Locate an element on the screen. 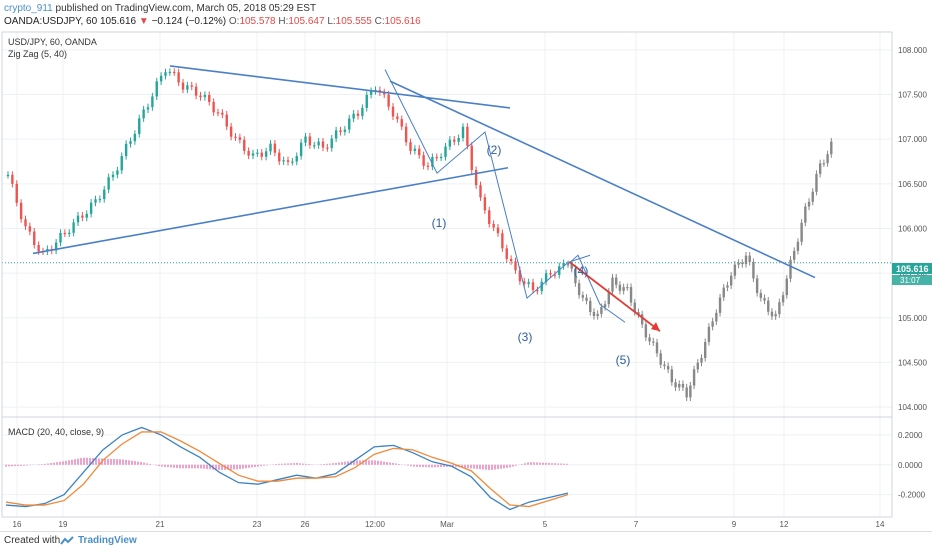 The height and width of the screenshot is (551, 932). symbol-label: OANDA:USDJPY, 60 is located at coordinates (51, 21).